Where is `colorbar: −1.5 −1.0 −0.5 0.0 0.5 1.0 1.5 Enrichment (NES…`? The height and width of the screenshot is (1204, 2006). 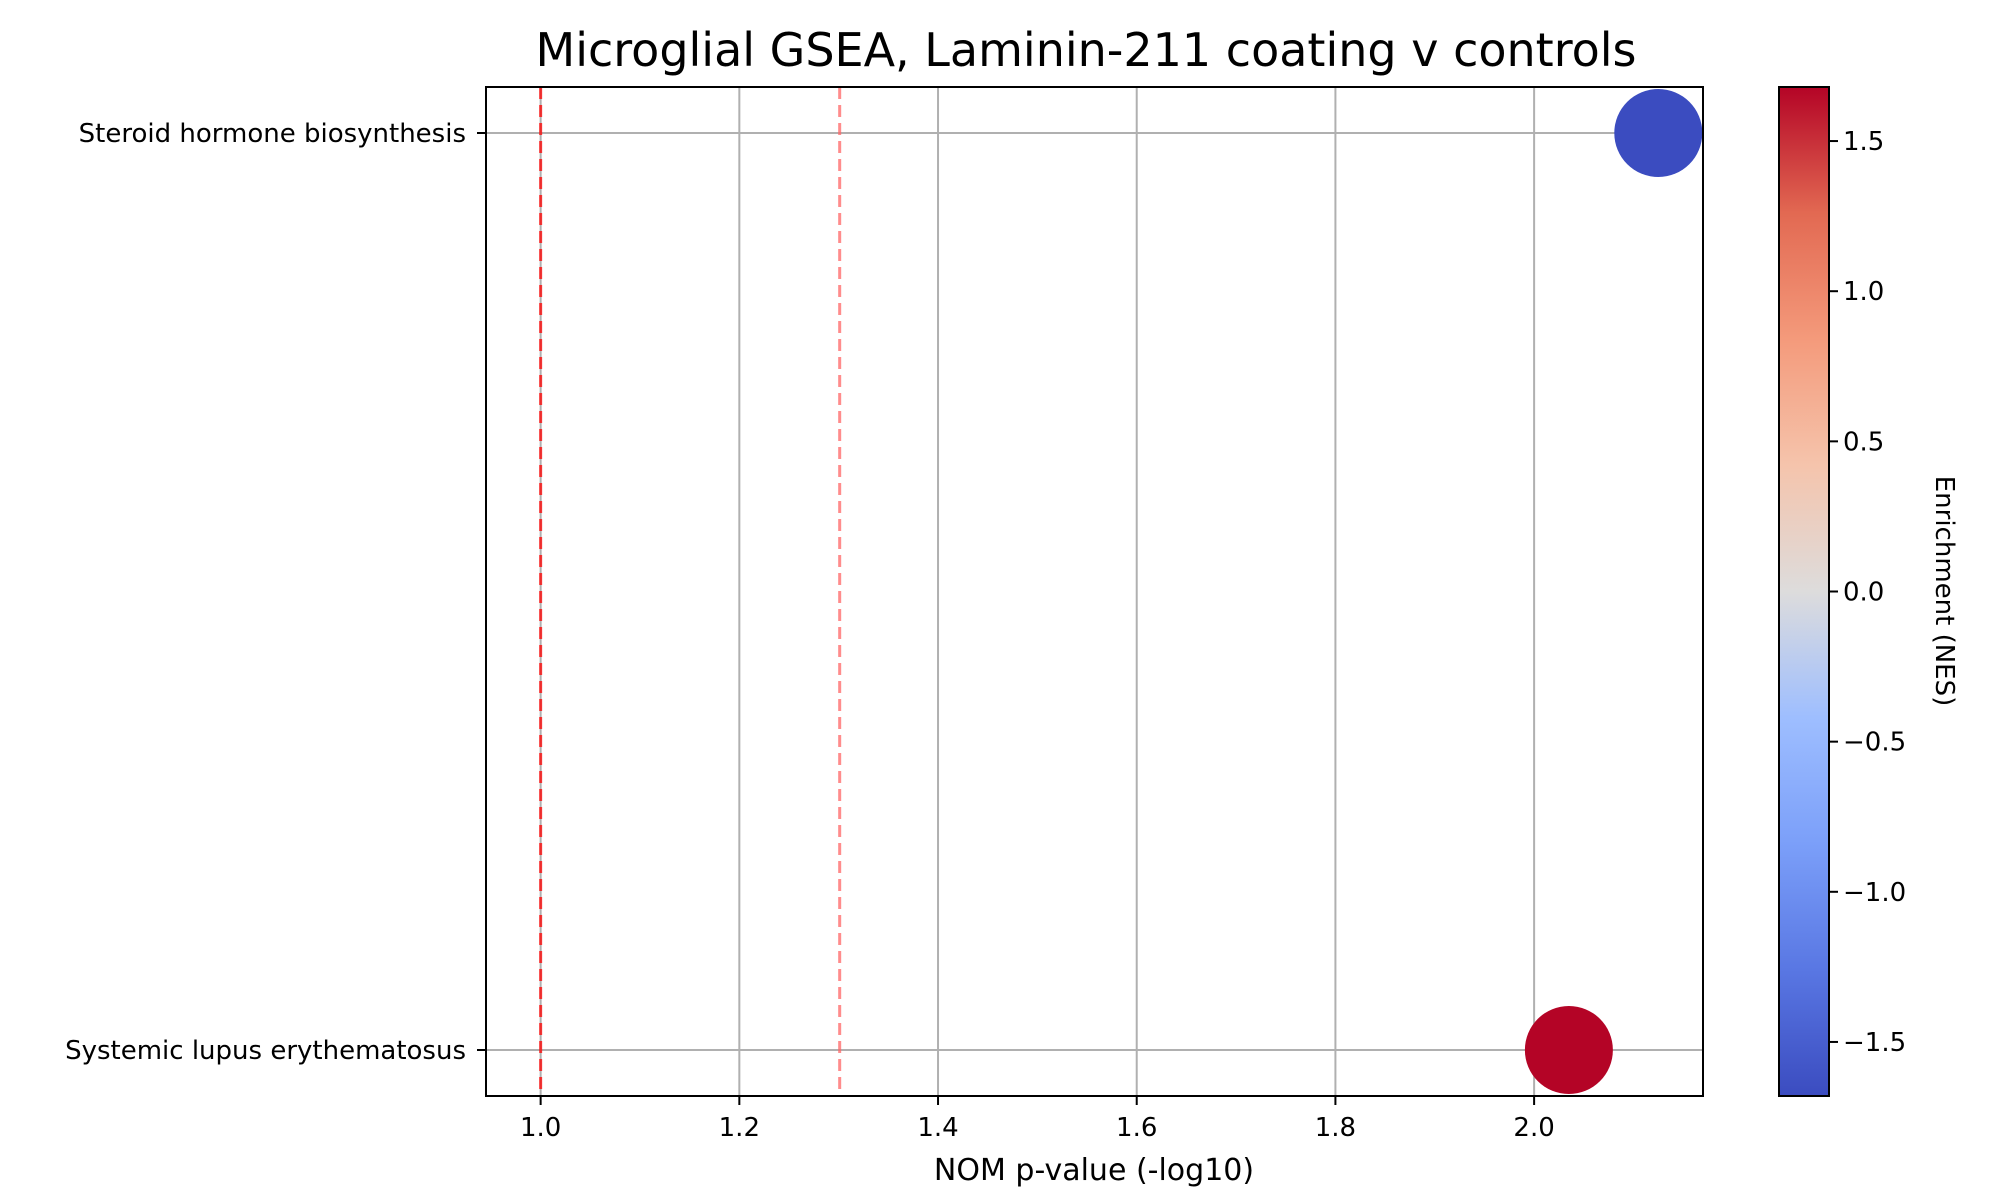 colorbar: −1.5 −1.0 −0.5 0.0 0.5 1.0 1.5 Enrichment (NES… is located at coordinates (1868, 591).